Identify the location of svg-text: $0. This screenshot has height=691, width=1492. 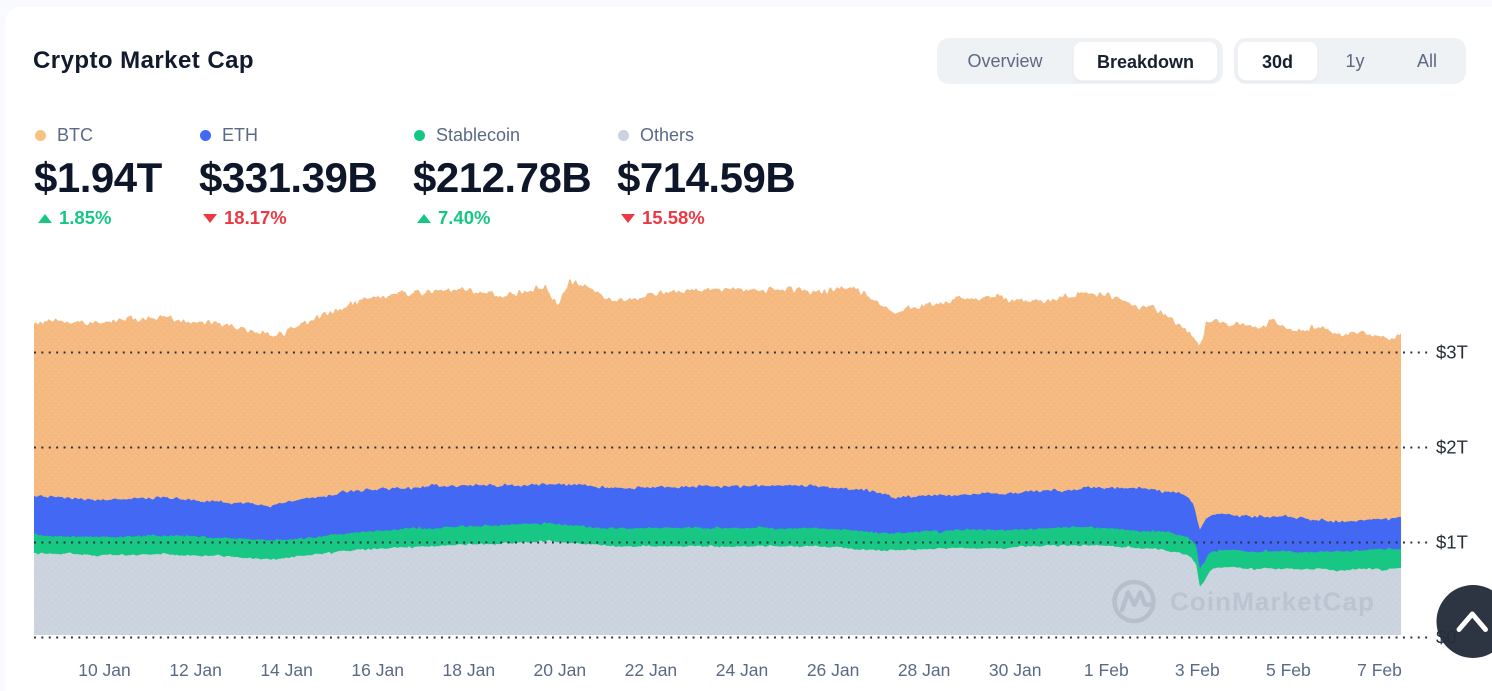
(1446, 636).